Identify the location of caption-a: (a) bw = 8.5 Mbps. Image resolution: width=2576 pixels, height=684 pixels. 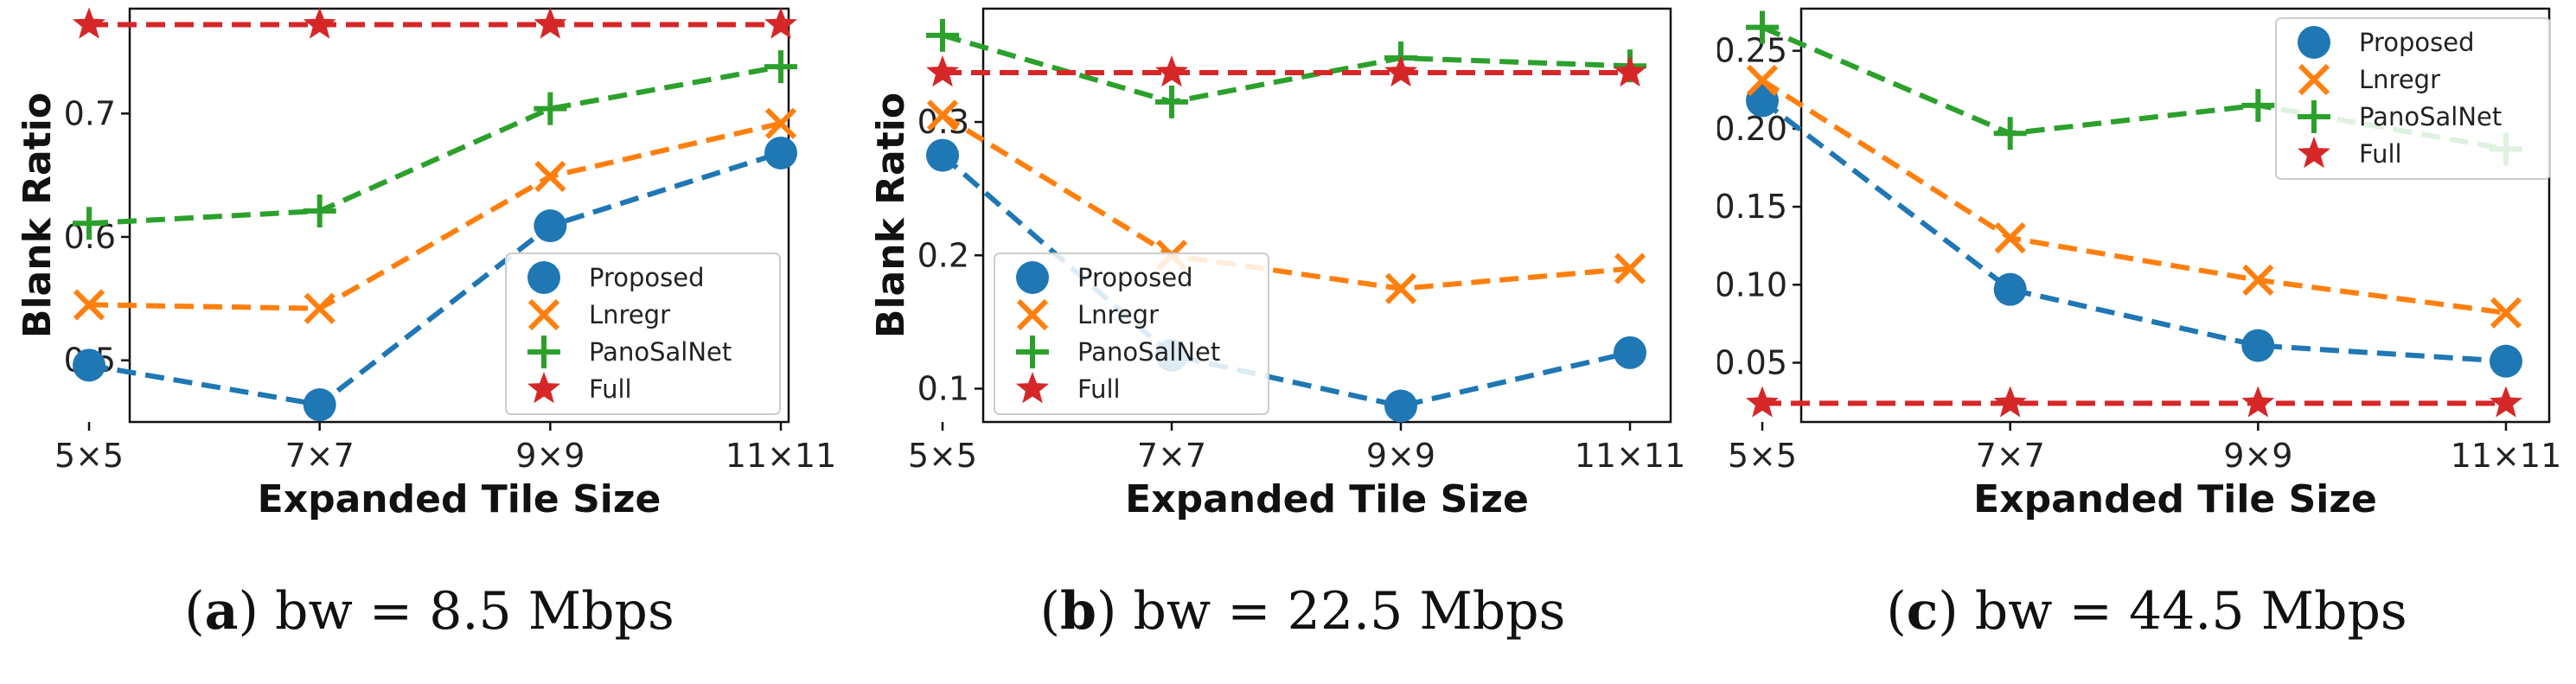
(429, 611).